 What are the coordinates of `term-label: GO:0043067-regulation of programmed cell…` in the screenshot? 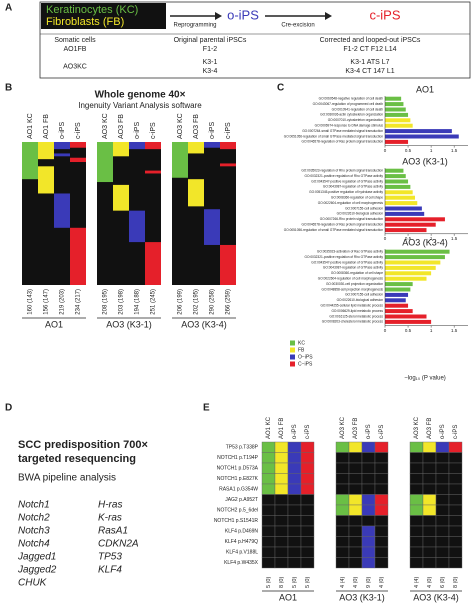 It's located at (348, 104).